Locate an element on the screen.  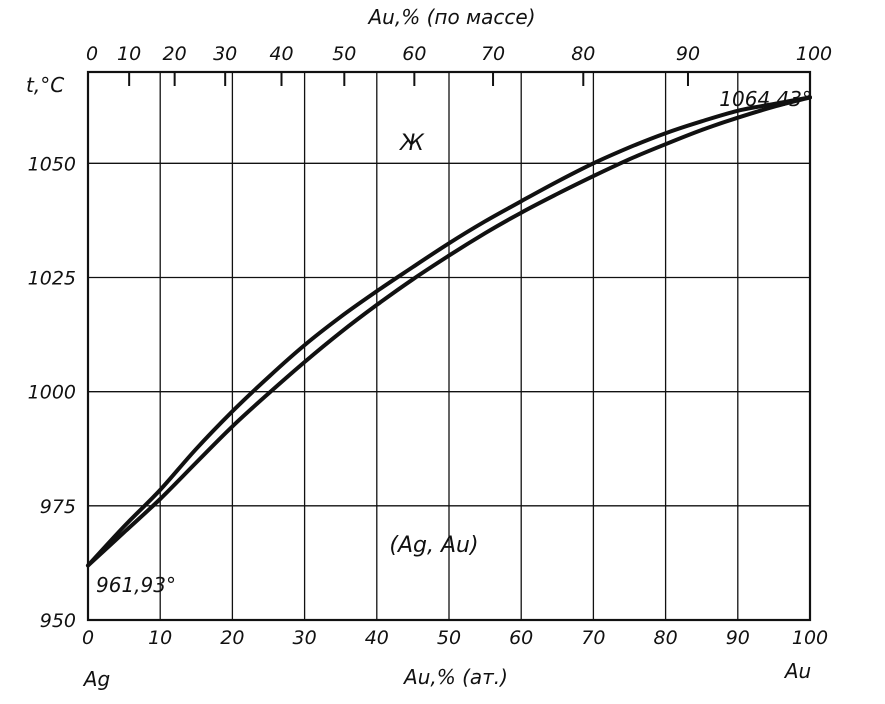
annotation-ag-melting: 961,93° is located at coordinates (136, 585).